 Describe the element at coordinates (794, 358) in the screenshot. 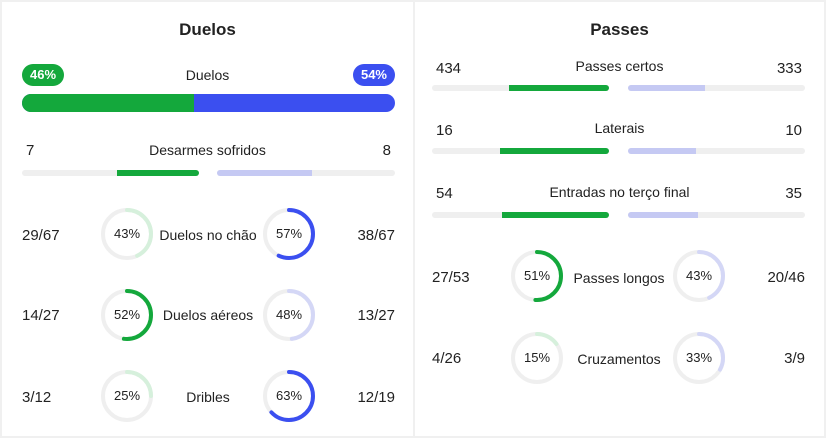

I see `ring-away-value: 3/9` at that location.